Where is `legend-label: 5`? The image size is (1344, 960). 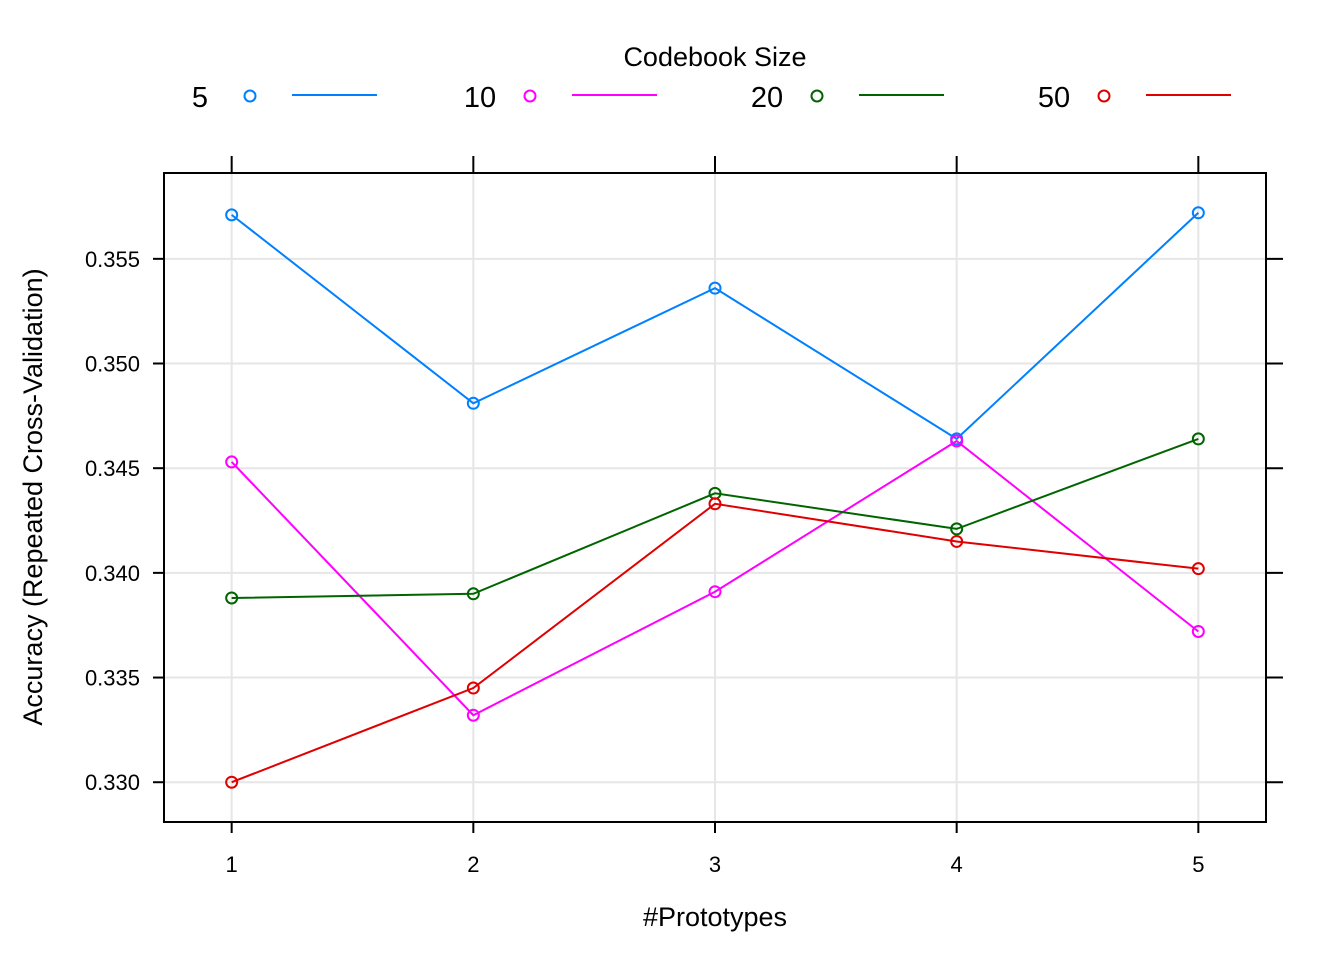
legend-label: 5 is located at coordinates (200, 98).